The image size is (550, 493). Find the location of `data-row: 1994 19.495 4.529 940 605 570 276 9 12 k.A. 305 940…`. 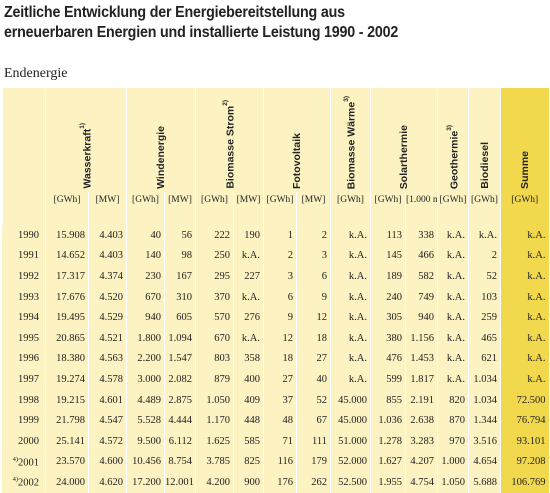

data-row: 1994 19.495 4.529 940 605 570 276 9 12 k.A. 305 940… is located at coordinates (276, 317).